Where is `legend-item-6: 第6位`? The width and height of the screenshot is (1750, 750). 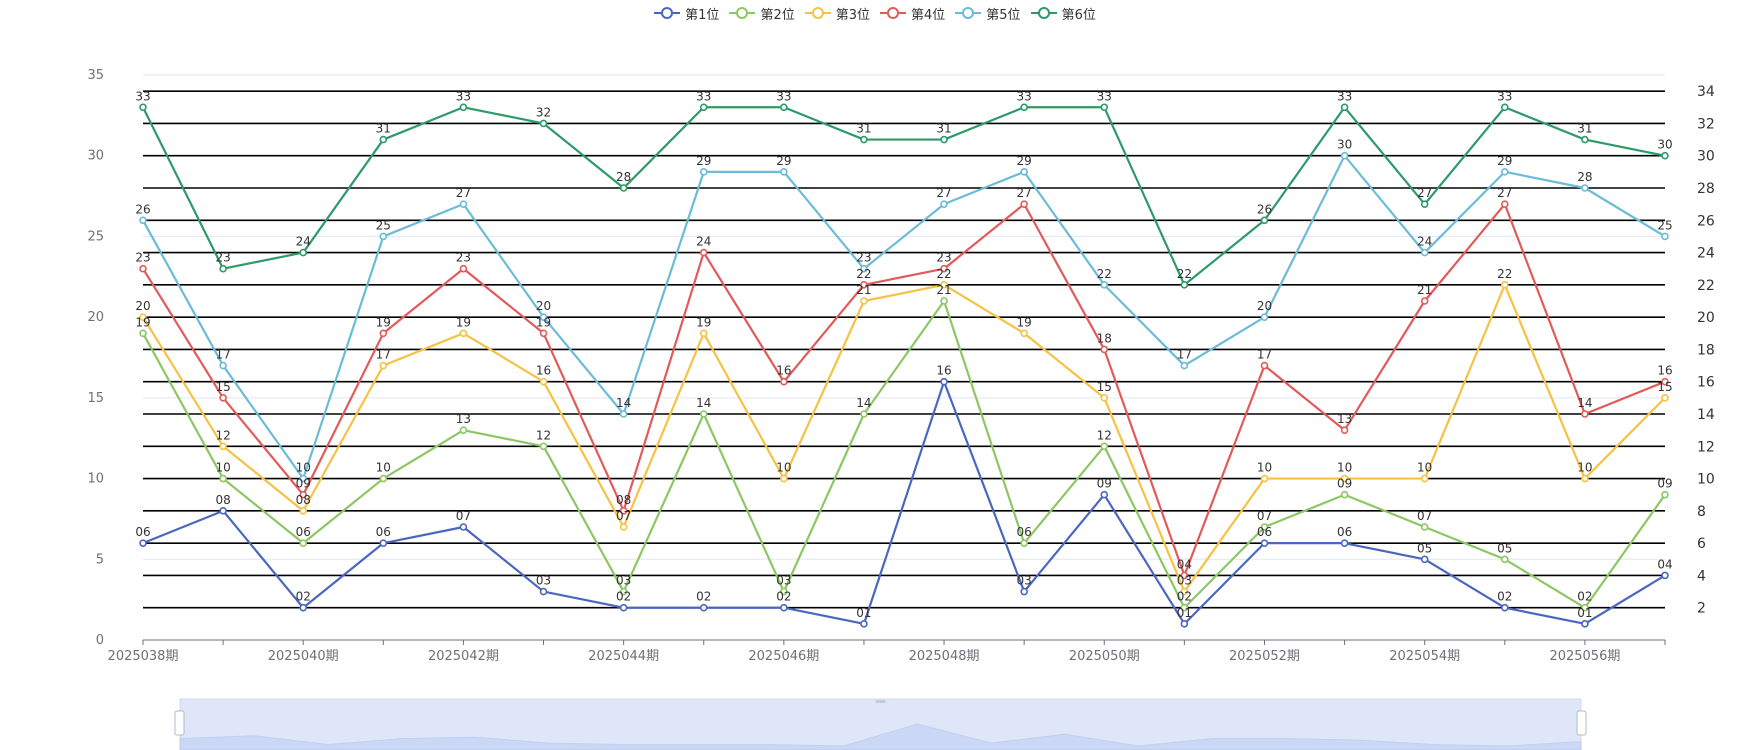
legend-item-6: 第6位 is located at coordinates (1063, 13).